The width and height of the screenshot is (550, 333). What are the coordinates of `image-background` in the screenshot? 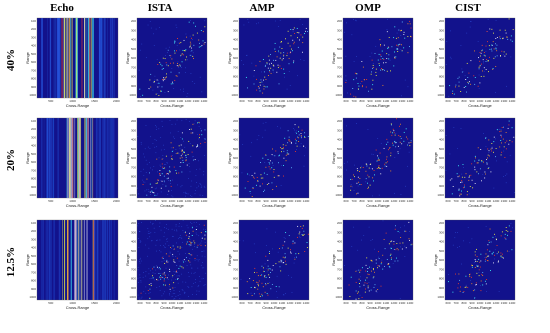 It's located at (274, 260).